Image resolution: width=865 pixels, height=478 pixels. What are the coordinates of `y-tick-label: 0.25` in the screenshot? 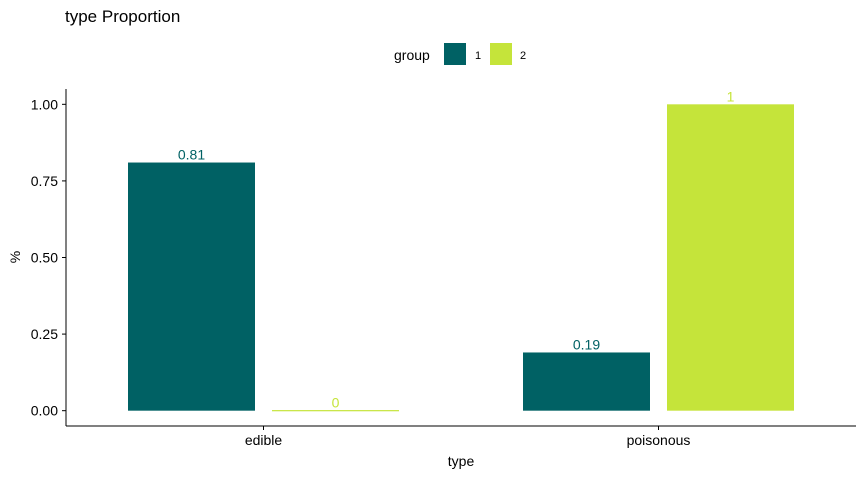 It's located at (44, 334).